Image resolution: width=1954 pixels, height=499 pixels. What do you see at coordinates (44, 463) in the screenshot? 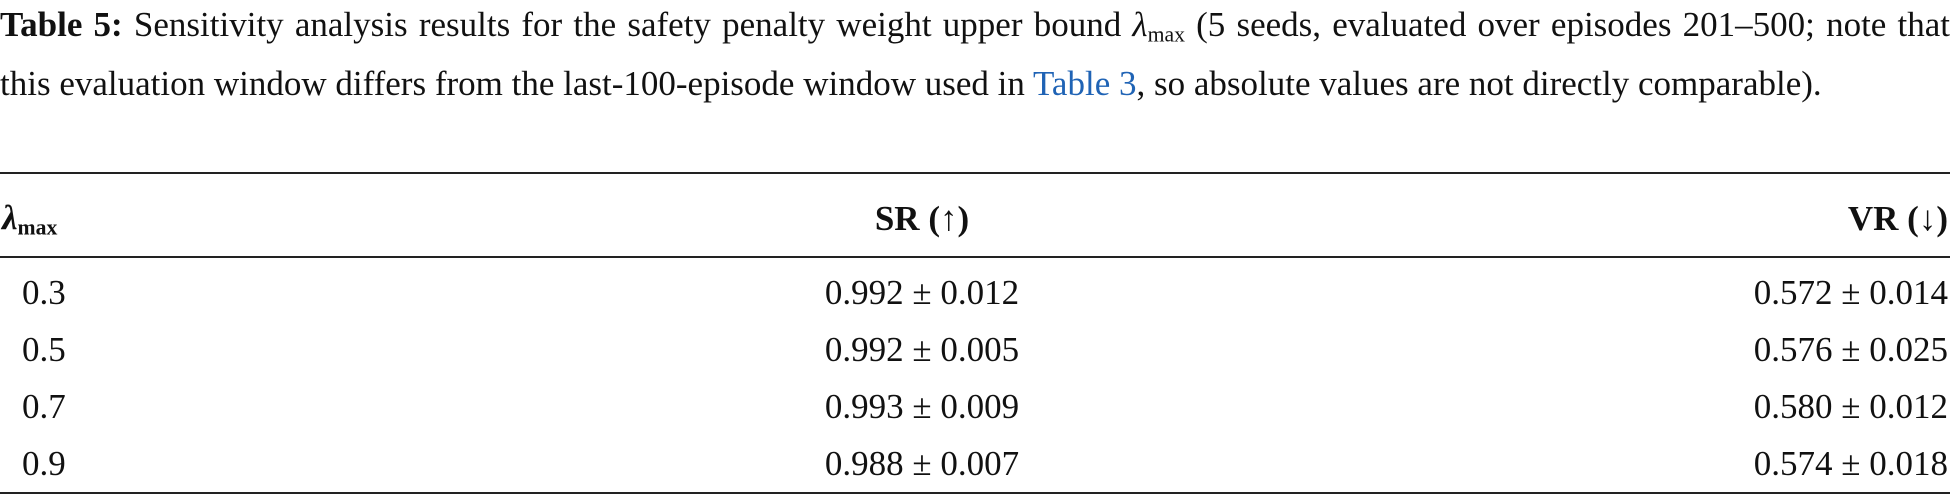
I see `table-cell: 0.9` at bounding box center [44, 463].